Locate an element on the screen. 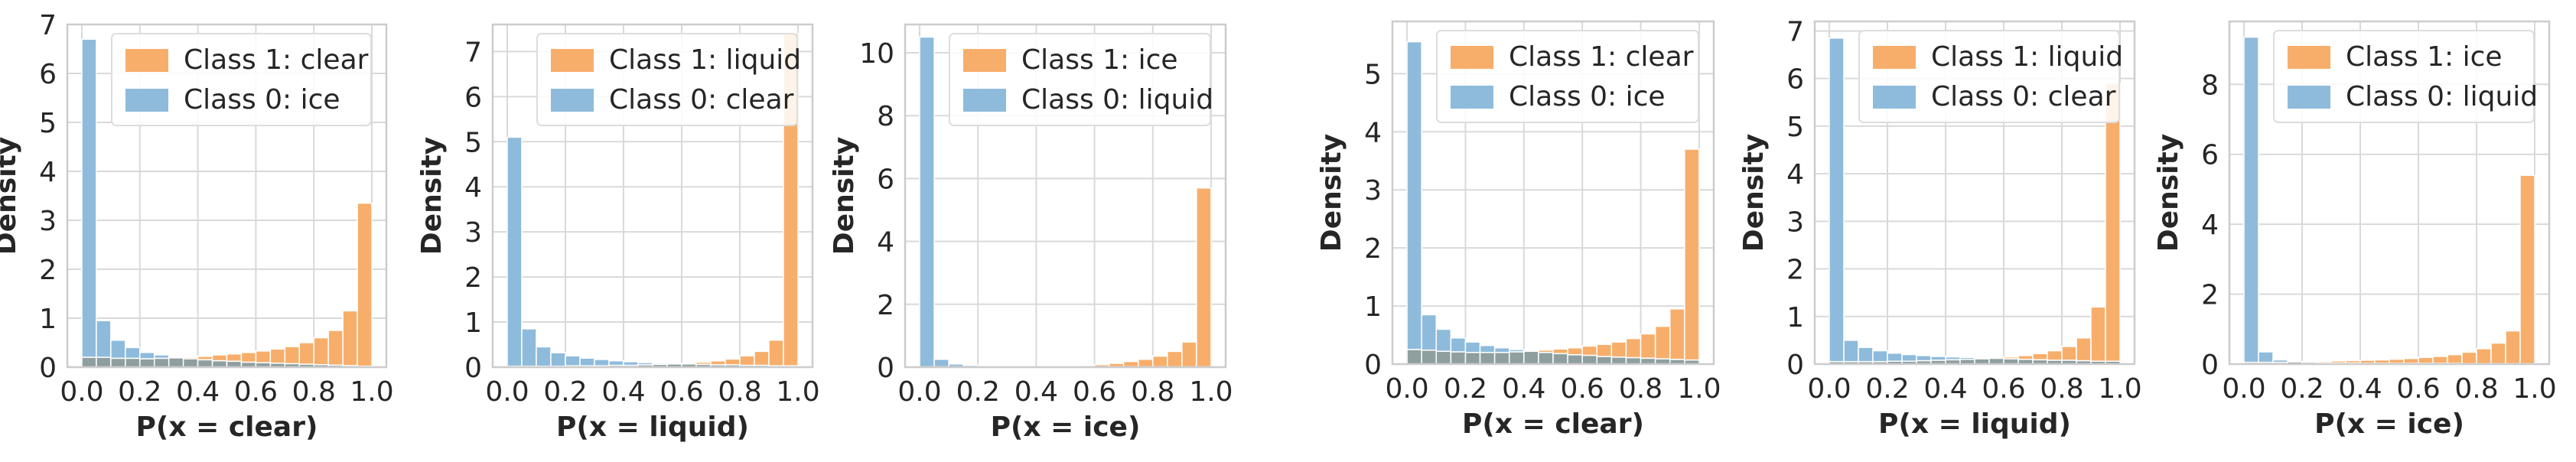 The width and height of the screenshot is (2576, 462). x-axis-label: P(x = clear) is located at coordinates (1553, 424).